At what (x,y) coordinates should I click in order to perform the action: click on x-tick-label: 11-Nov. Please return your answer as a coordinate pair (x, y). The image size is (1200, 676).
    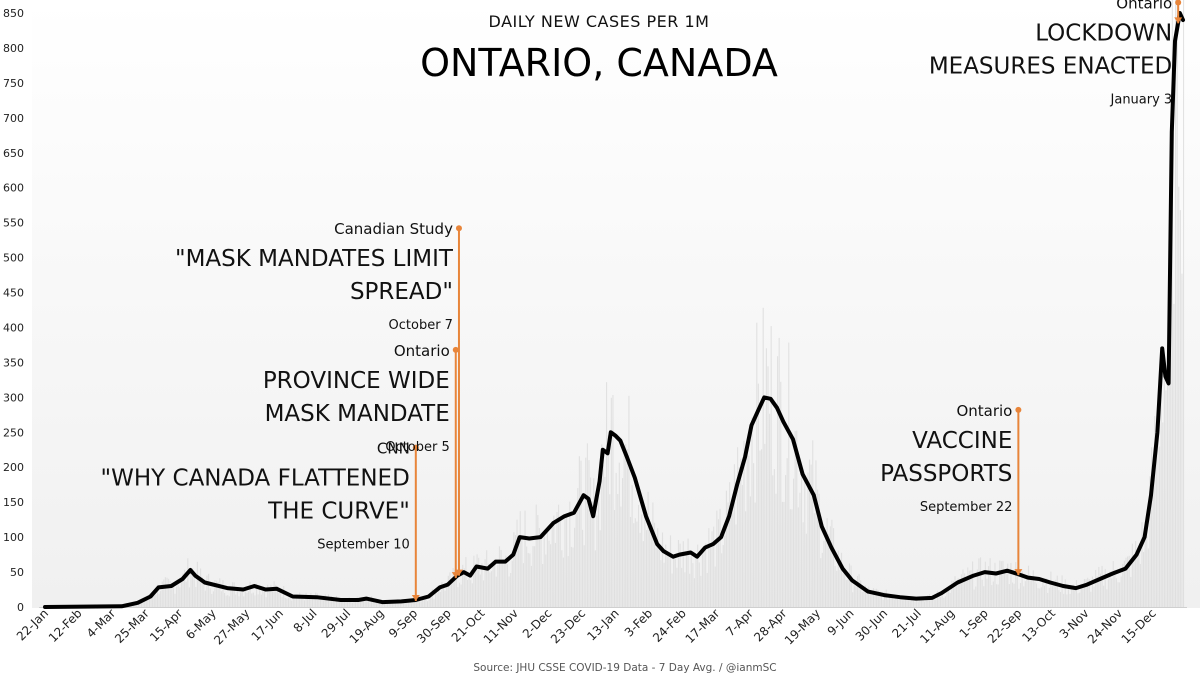
    Looking at the image, I should click on (501, 626).